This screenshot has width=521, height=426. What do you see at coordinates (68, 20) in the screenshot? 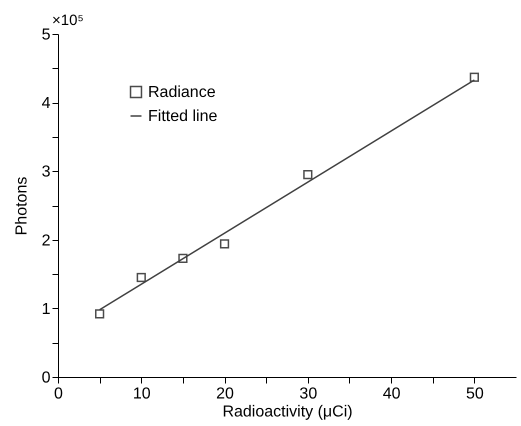
I see `text: ×10⁵` at bounding box center [68, 20].